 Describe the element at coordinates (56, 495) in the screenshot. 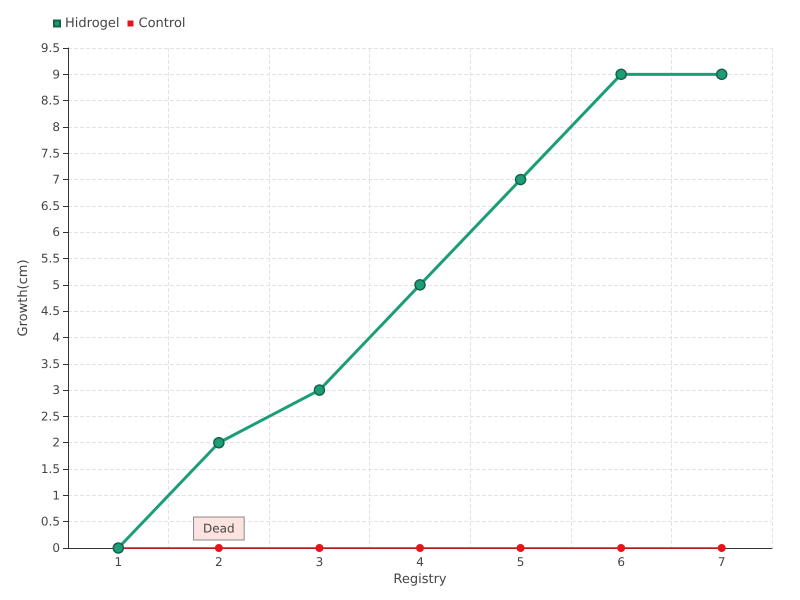

I see `y-tick-label: 1` at that location.